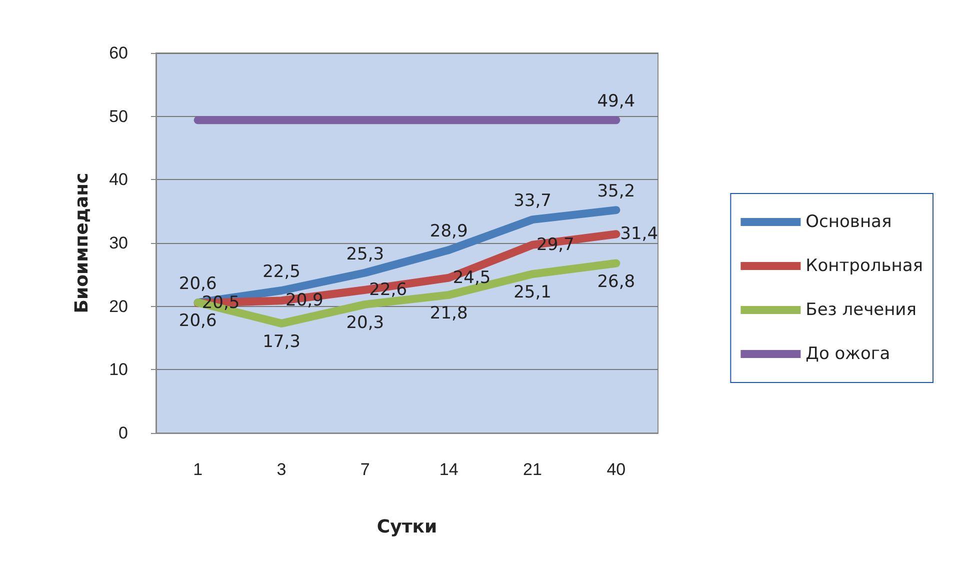 This screenshot has width=959, height=581. What do you see at coordinates (118, 53) in the screenshot?
I see `y-tick-label: 60` at bounding box center [118, 53].